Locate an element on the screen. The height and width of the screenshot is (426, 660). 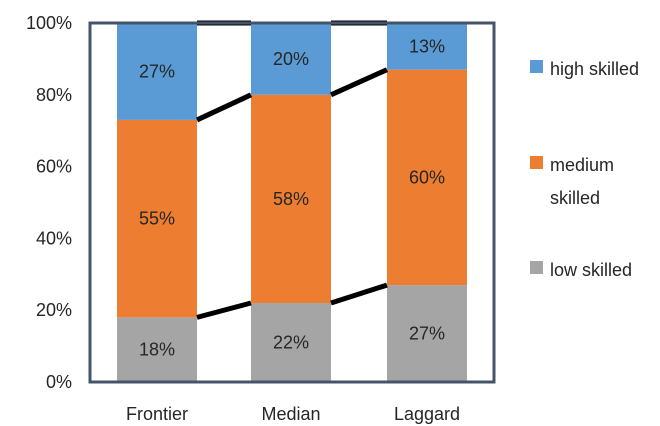
legend-label: skilled is located at coordinates (575, 198).